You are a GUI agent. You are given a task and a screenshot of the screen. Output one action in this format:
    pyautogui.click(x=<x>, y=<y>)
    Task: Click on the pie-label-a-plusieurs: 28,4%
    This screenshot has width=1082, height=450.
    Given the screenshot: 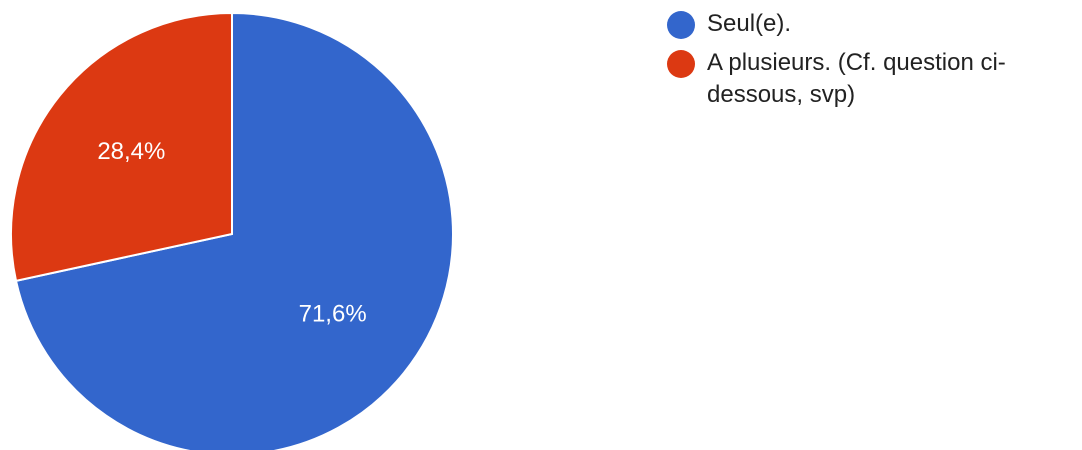 What is the action you would take?
    pyautogui.click(x=131, y=151)
    